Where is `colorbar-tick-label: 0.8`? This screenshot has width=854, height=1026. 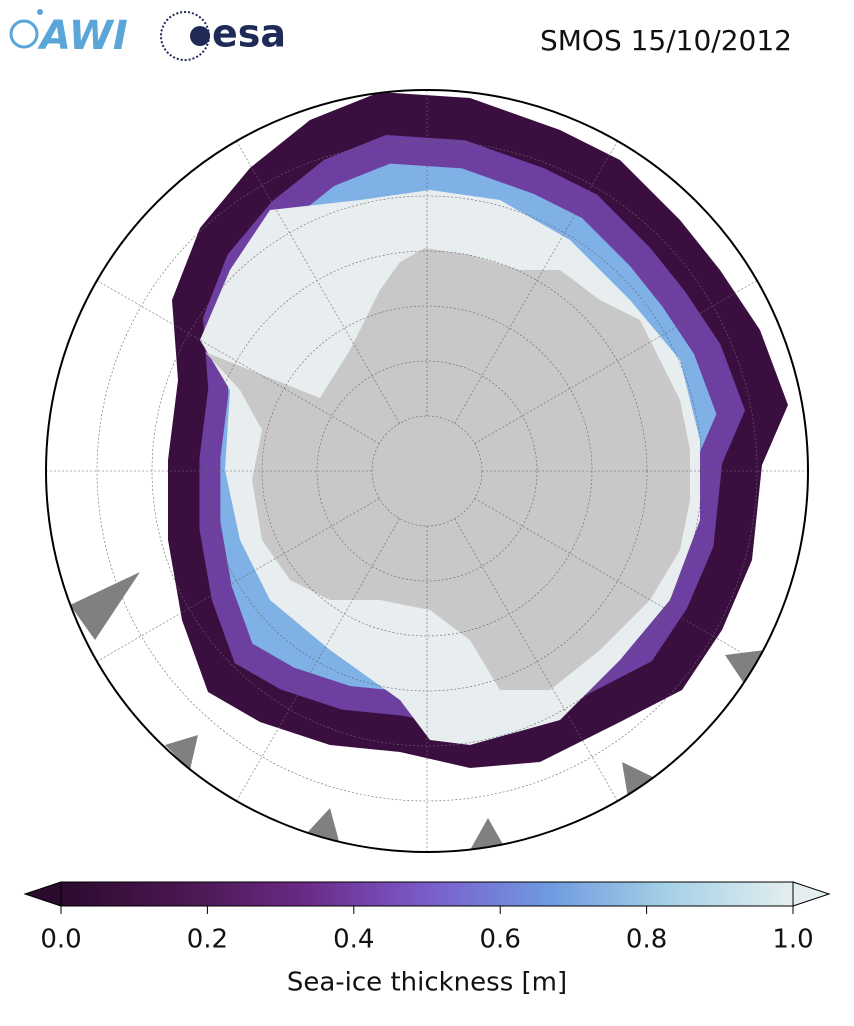
colorbar-tick-label: 0.8 is located at coordinates (646, 940).